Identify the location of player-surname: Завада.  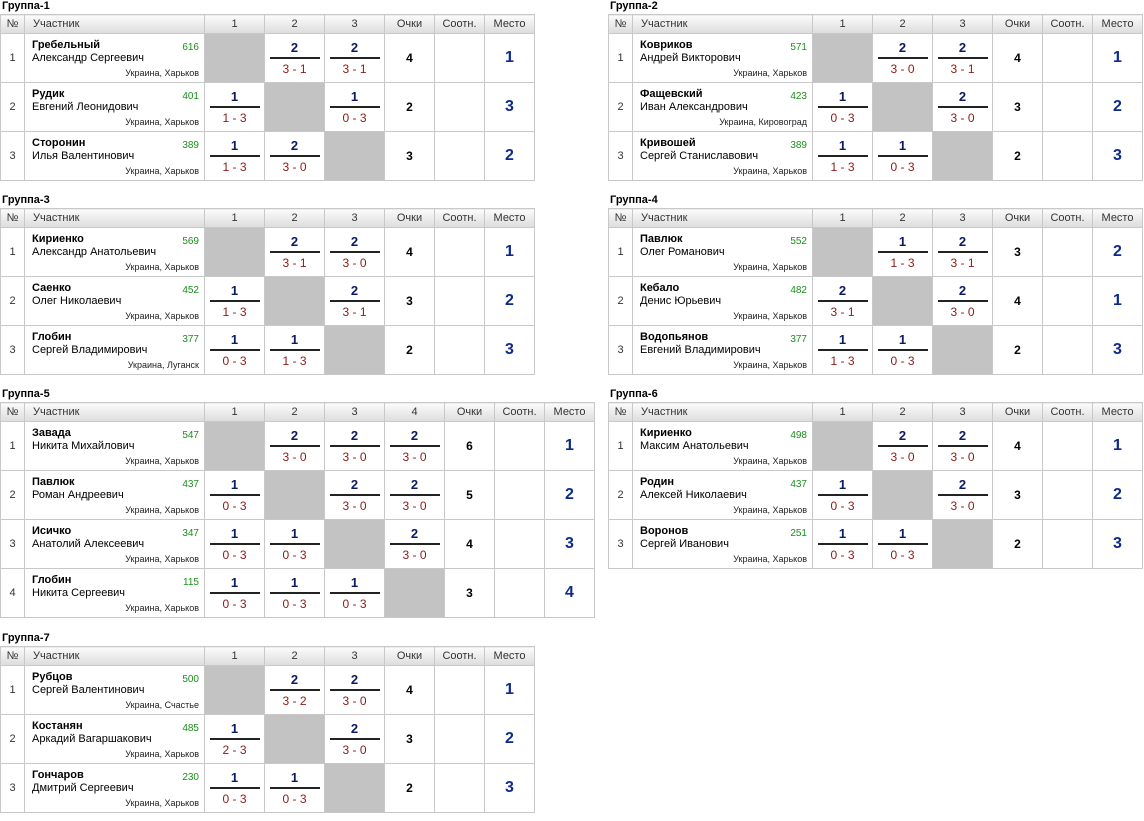
(51, 433).